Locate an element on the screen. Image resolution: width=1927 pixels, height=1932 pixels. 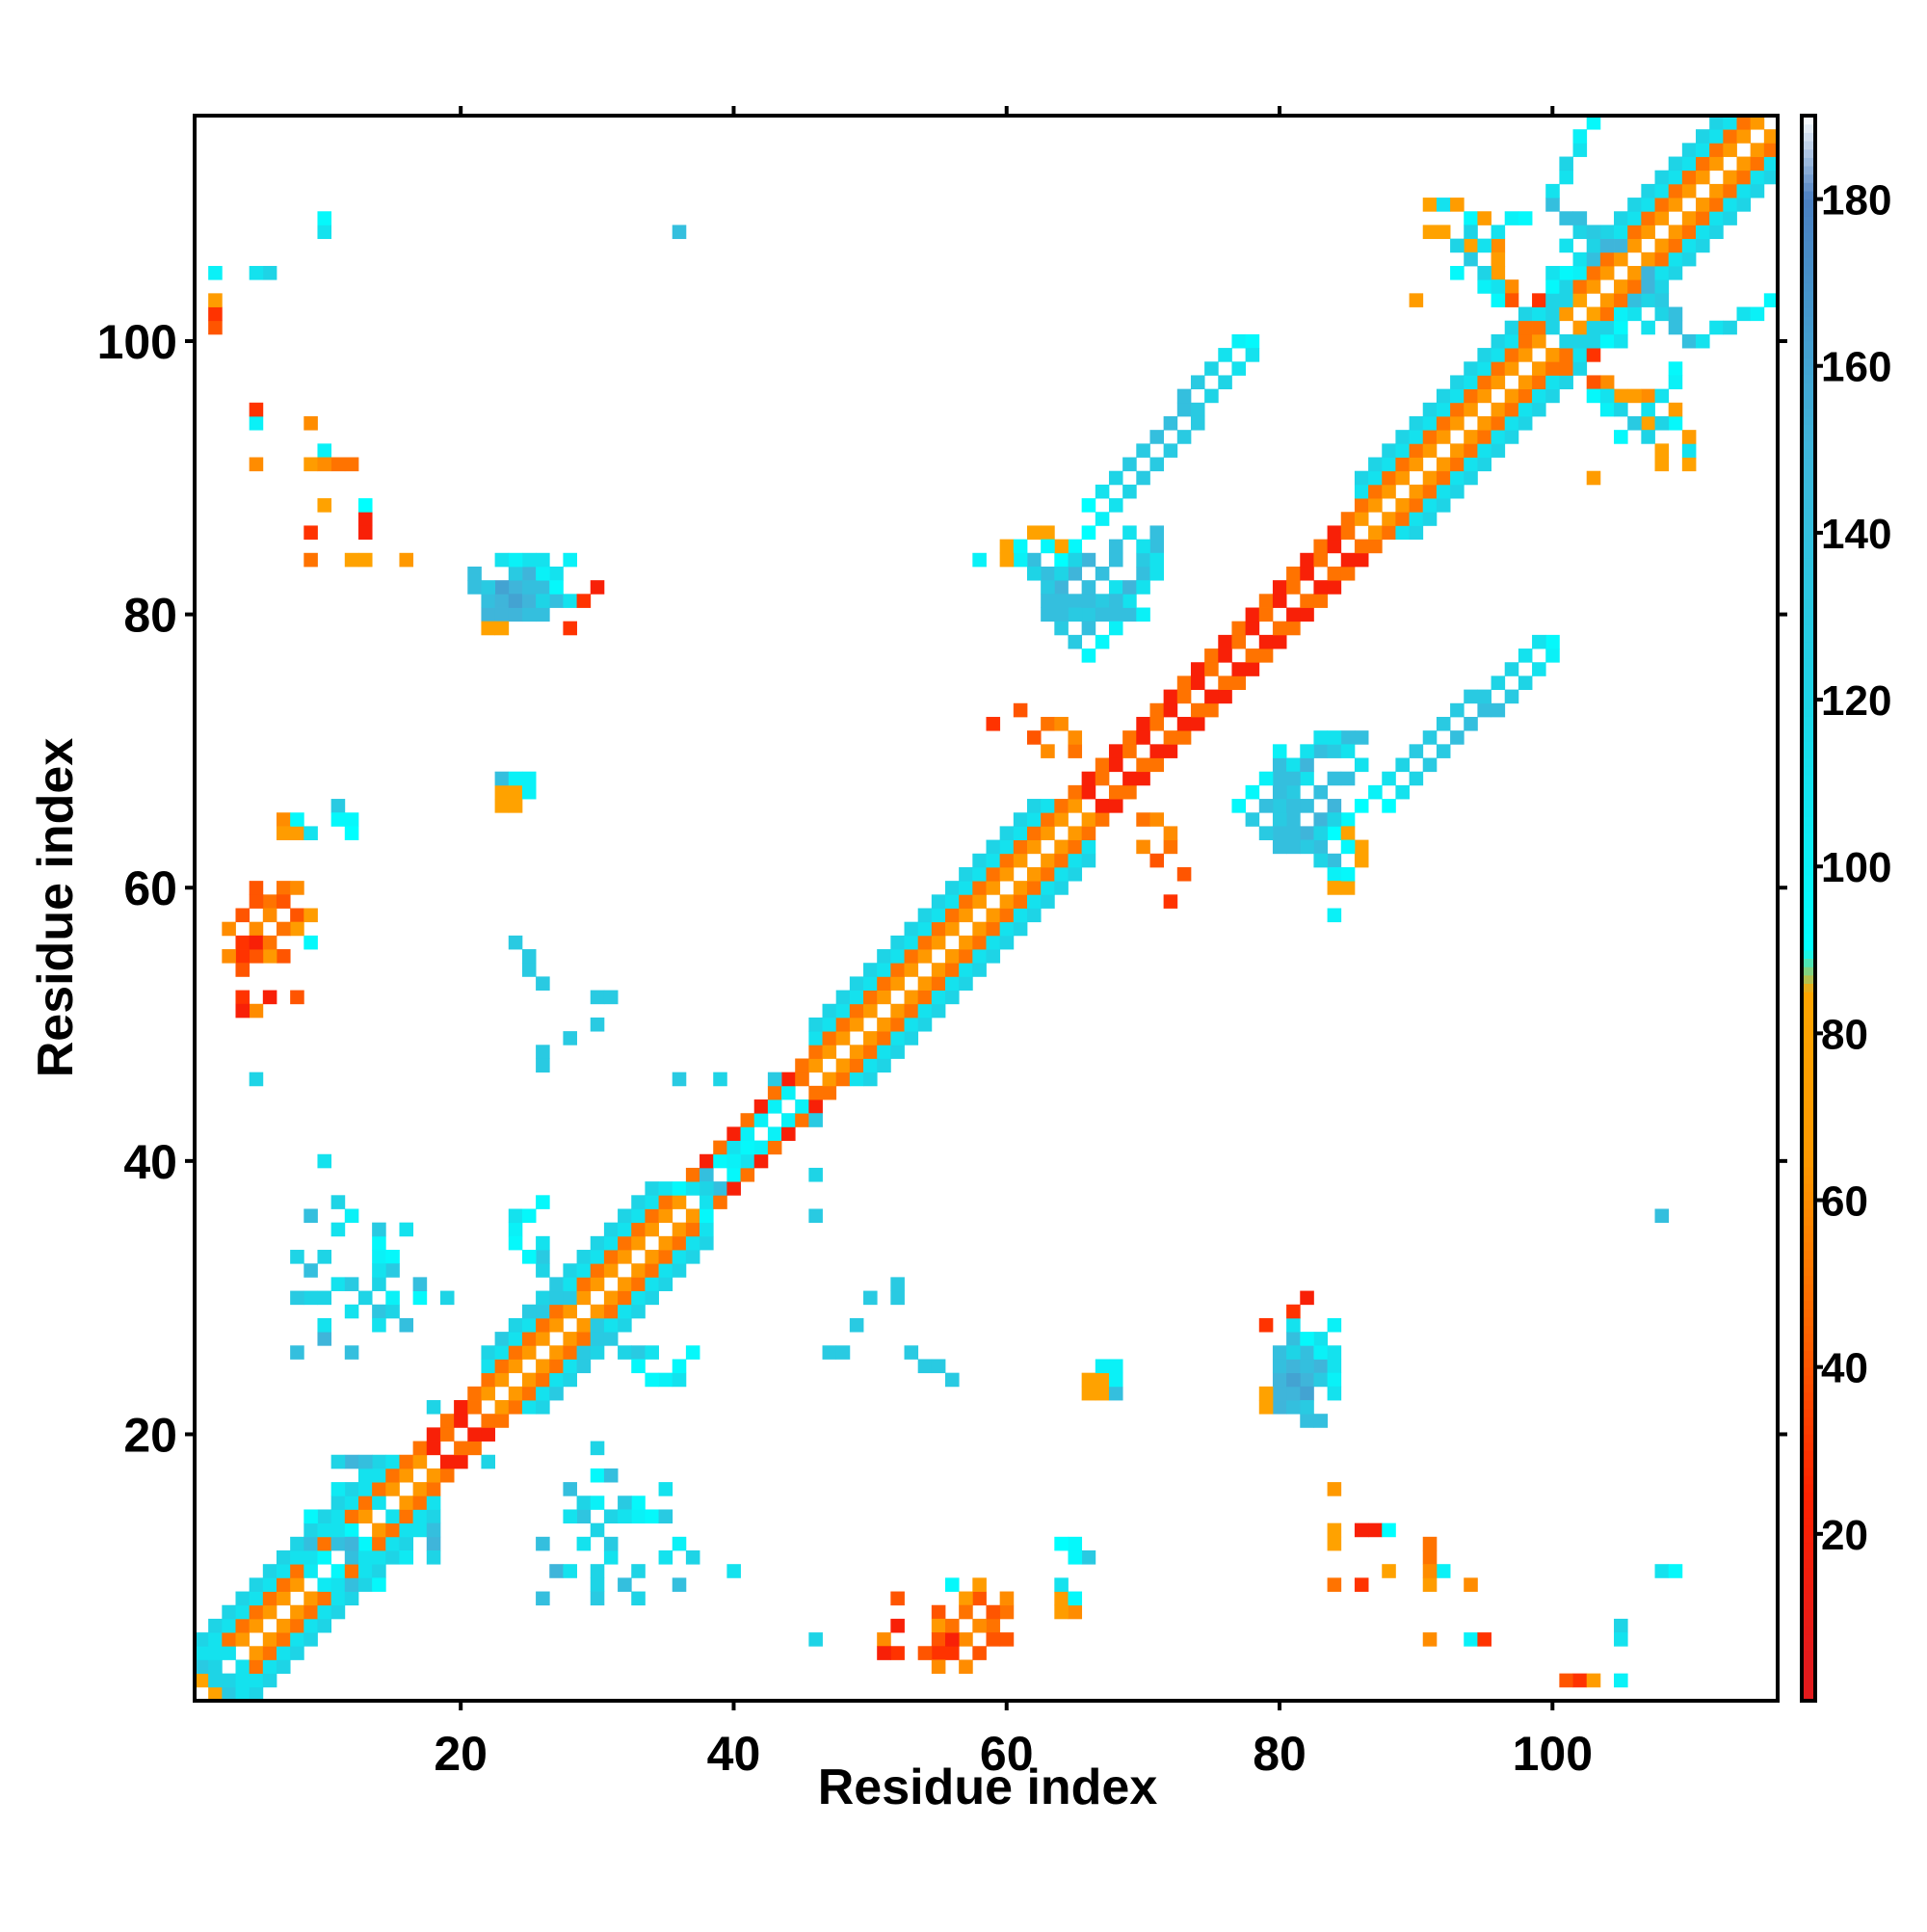
colorbar-tick-label: 80 is located at coordinates (1845, 1034).